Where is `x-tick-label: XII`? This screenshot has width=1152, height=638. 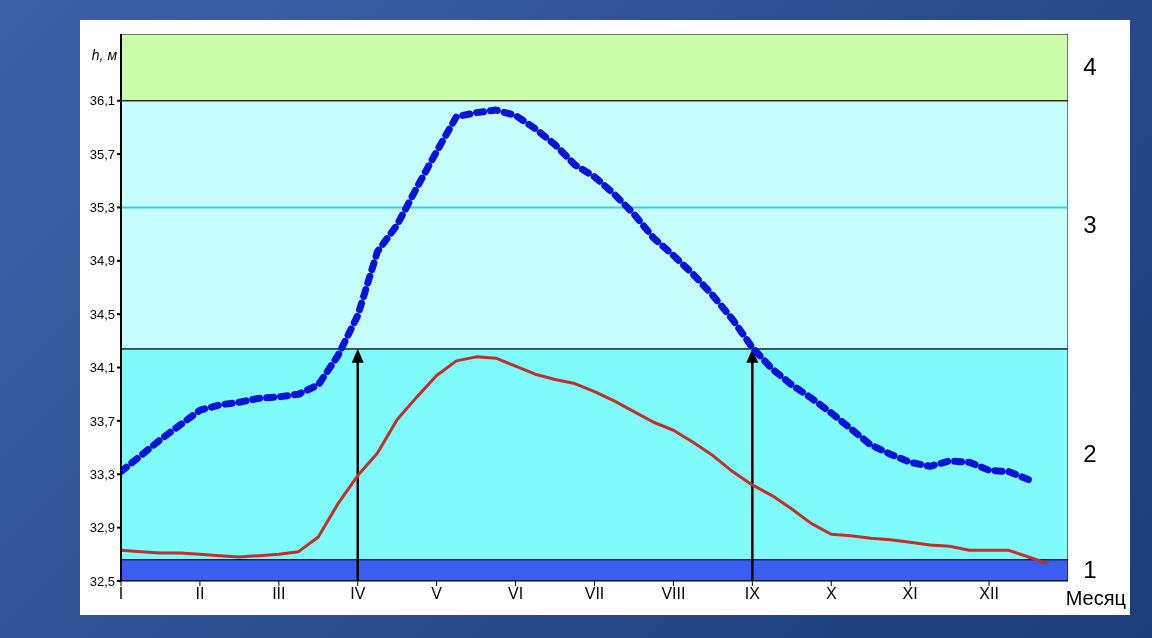
x-tick-label: XII is located at coordinates (989, 594).